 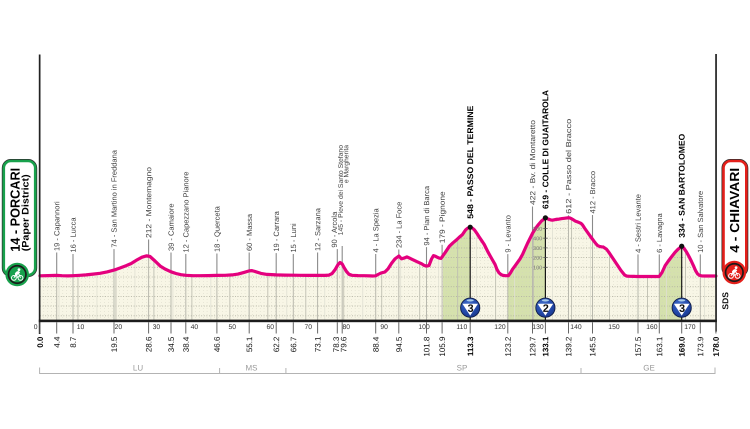 What do you see at coordinates (317, 344) in the screenshot?
I see `svg-text: 73.1` at bounding box center [317, 344].